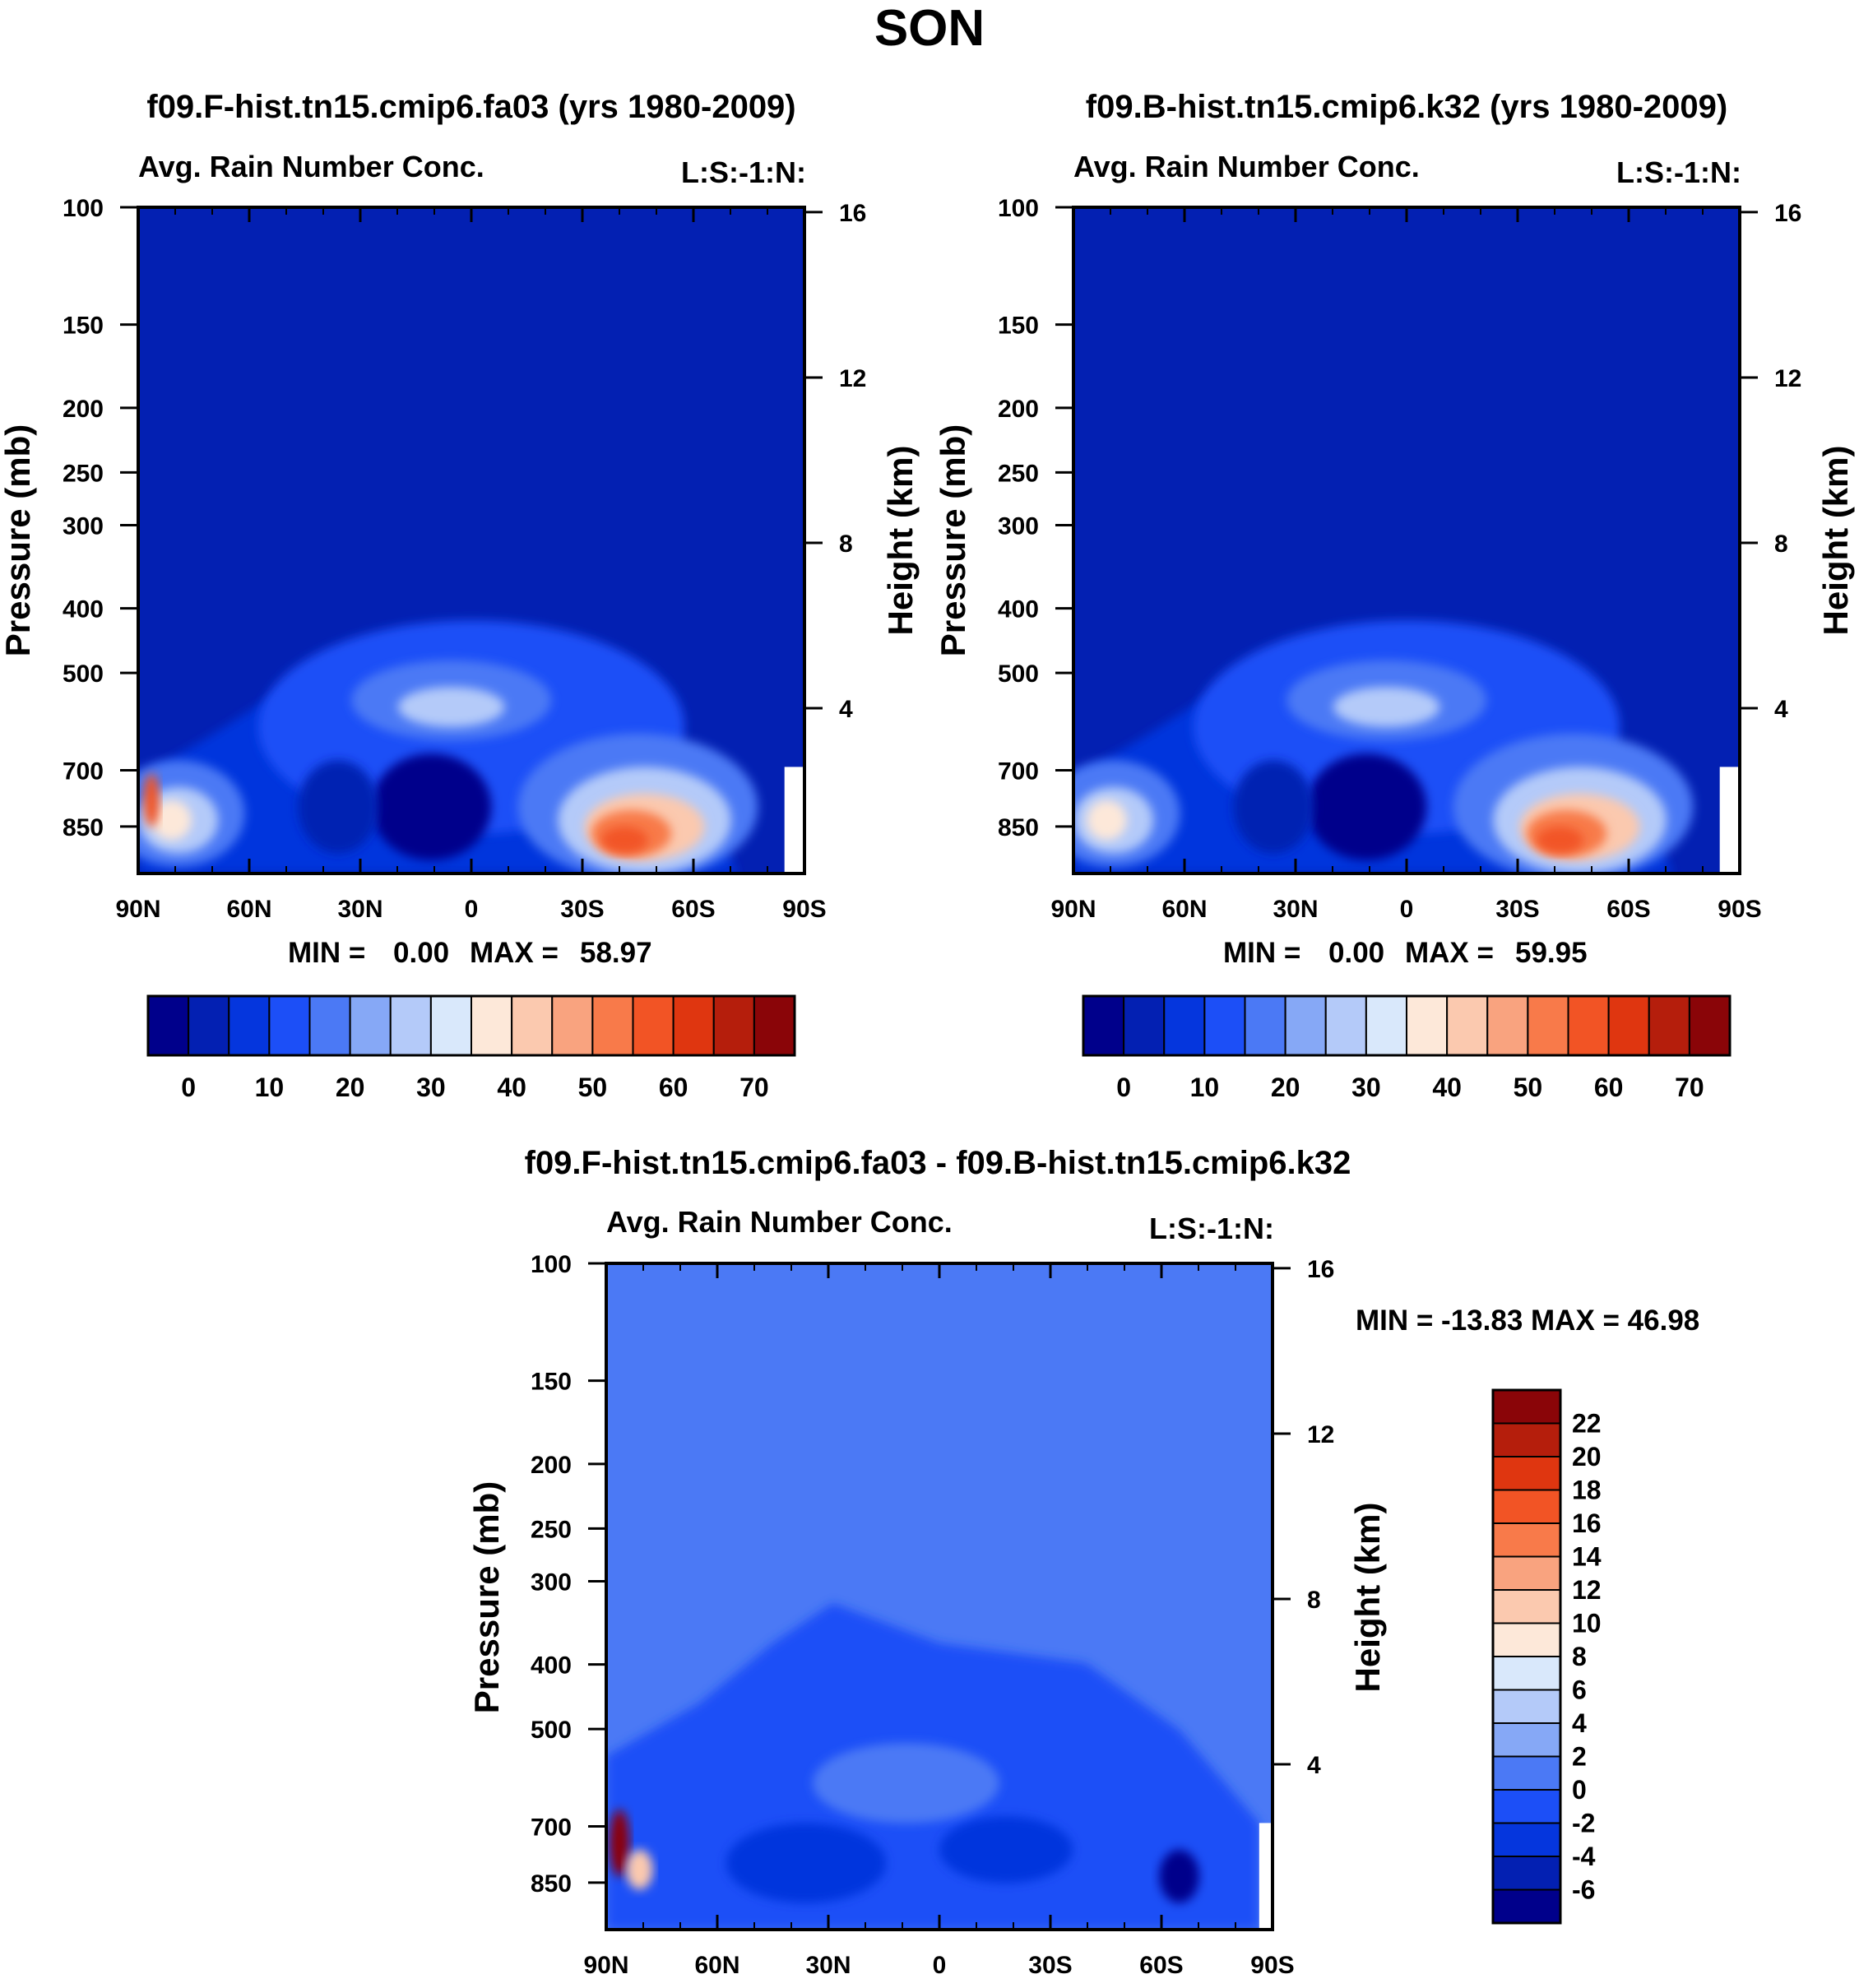 The image size is (1859, 1988). What do you see at coordinates (1587, 1424) in the screenshot?
I see `panel3-colorbar-label: 22` at bounding box center [1587, 1424].